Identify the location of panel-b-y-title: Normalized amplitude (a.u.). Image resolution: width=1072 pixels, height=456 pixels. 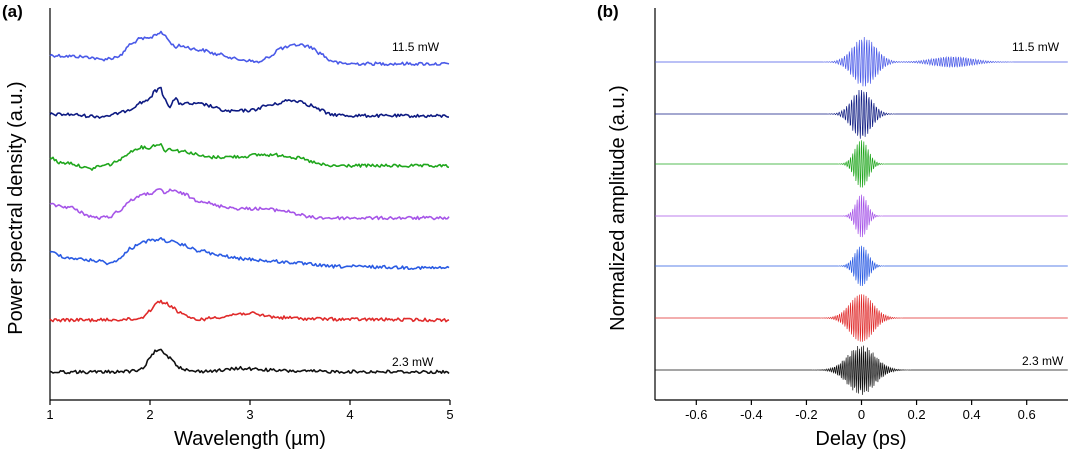
(618, 208).